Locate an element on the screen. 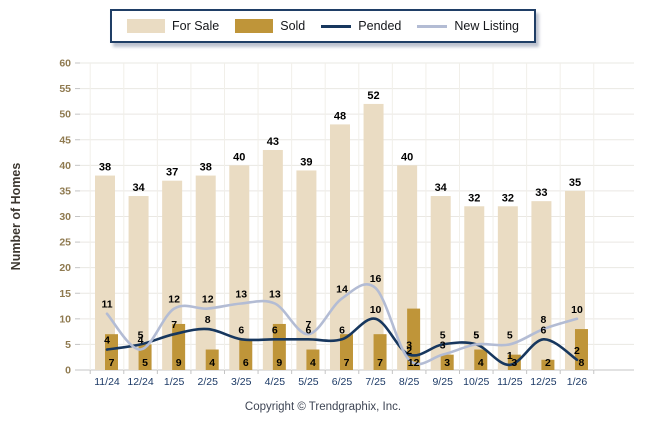  x-tick-label: 3/25 is located at coordinates (241, 382).